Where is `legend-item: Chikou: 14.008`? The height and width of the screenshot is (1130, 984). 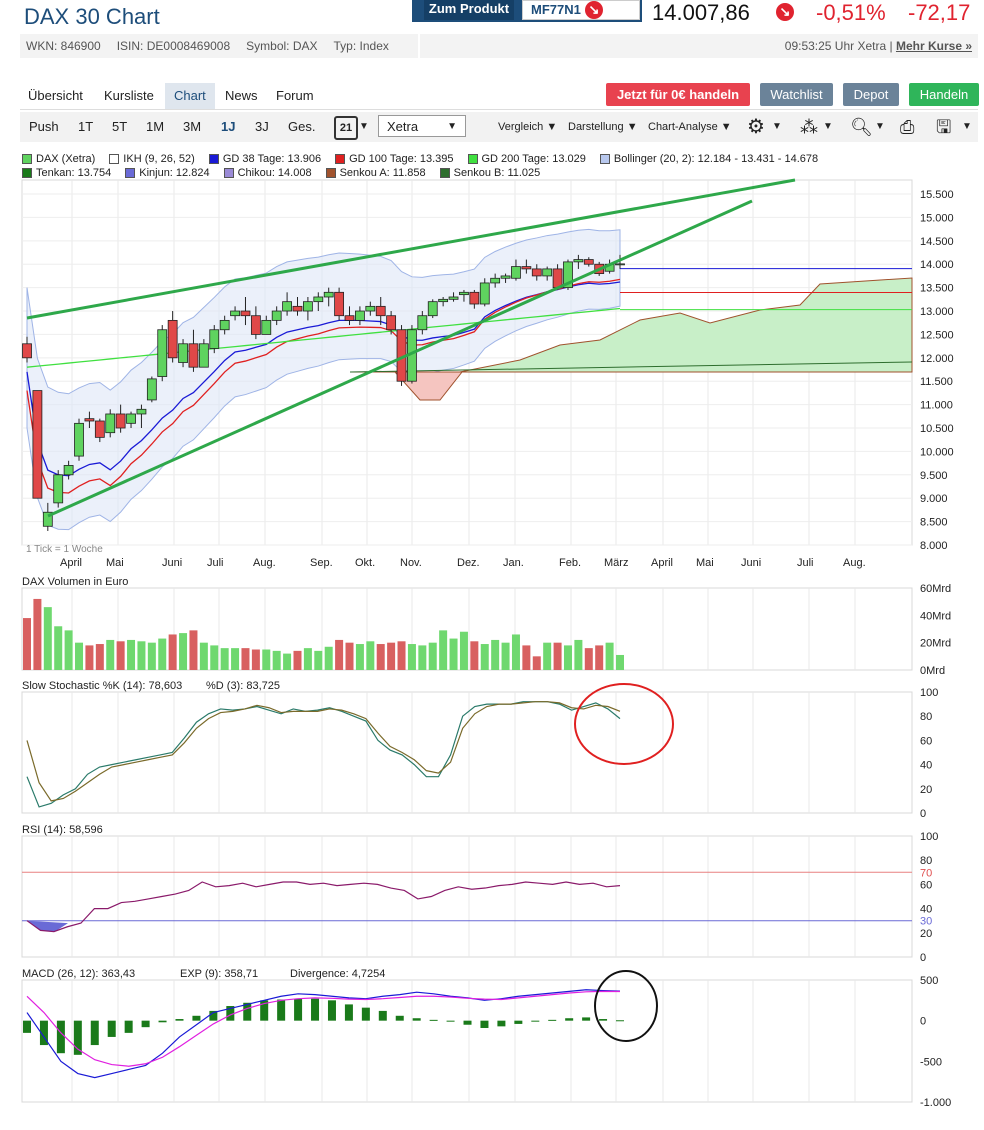 legend-item: Chikou: 14.008 is located at coordinates (267, 173).